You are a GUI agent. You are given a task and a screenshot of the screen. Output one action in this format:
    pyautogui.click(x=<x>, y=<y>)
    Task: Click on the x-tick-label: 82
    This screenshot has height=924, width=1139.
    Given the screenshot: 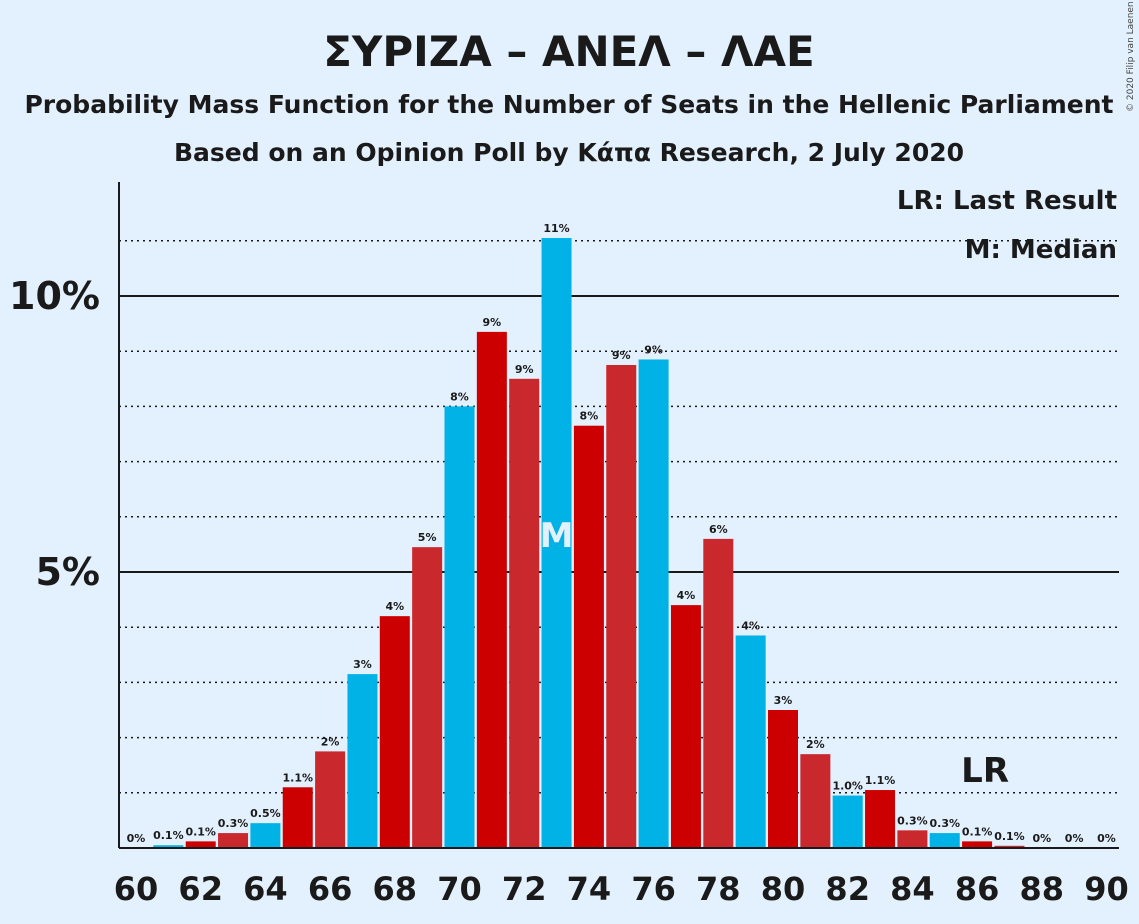 What is the action you would take?
    pyautogui.click(x=847, y=889)
    